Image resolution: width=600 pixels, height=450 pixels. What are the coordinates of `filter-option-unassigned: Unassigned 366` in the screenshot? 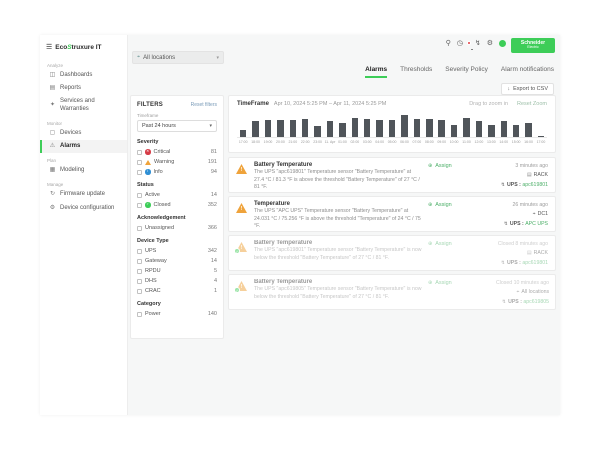 It's located at (177, 228).